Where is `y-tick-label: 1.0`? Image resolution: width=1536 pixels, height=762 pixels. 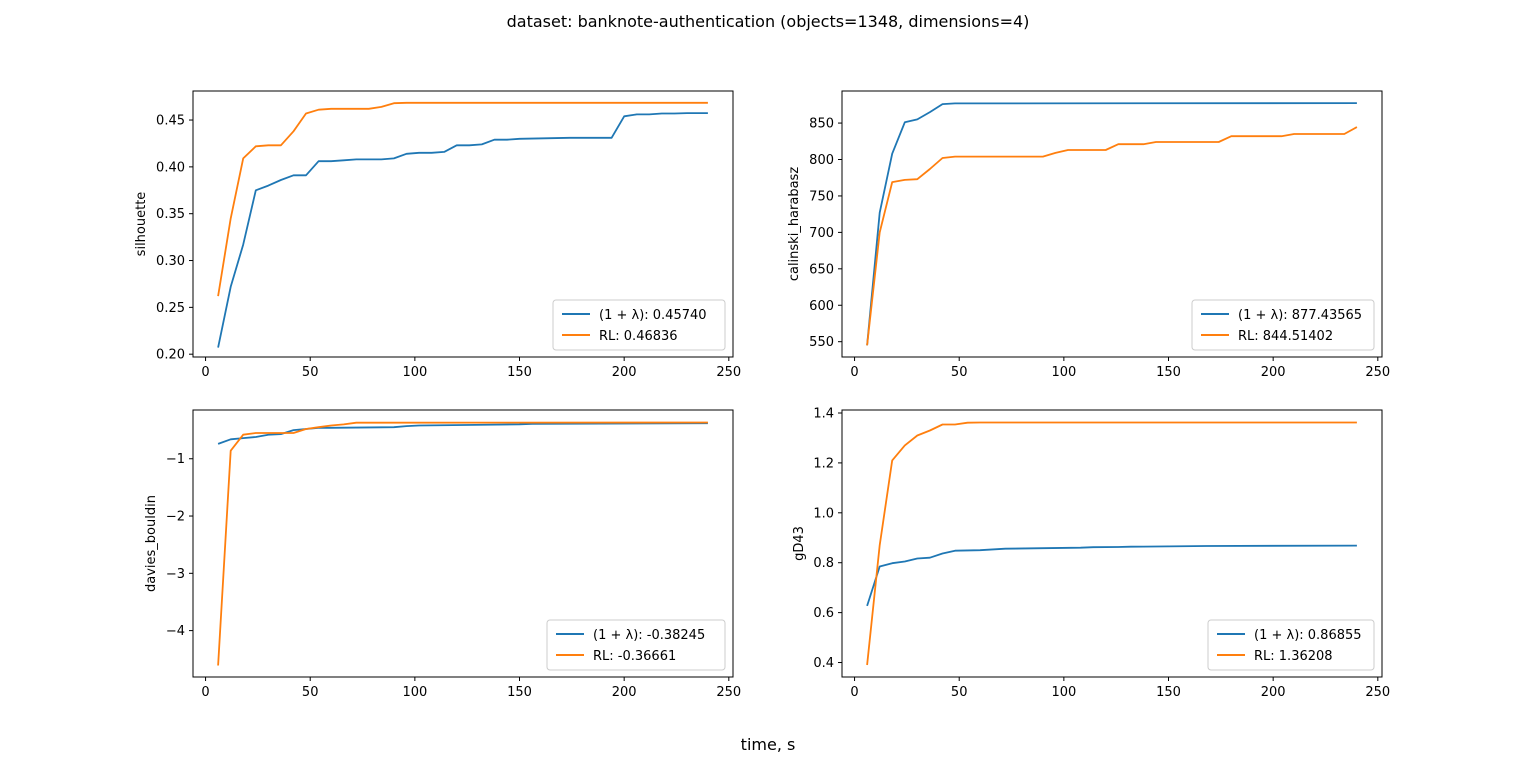
y-tick-label: 1.0 is located at coordinates (823, 513).